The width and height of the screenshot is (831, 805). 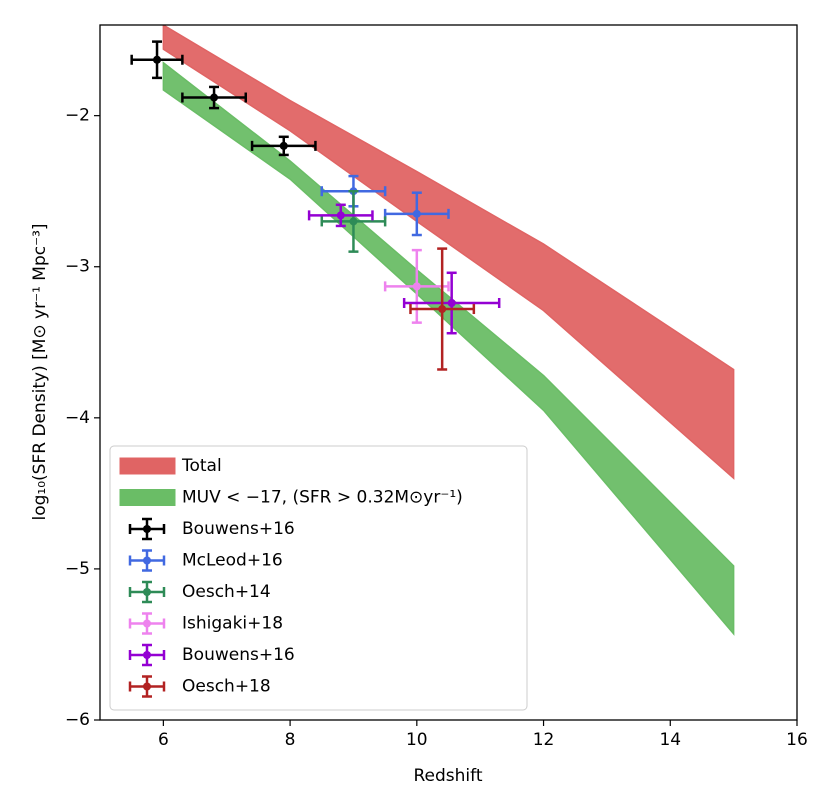 I want to click on y-tick-label: −2, so click(x=77, y=116).